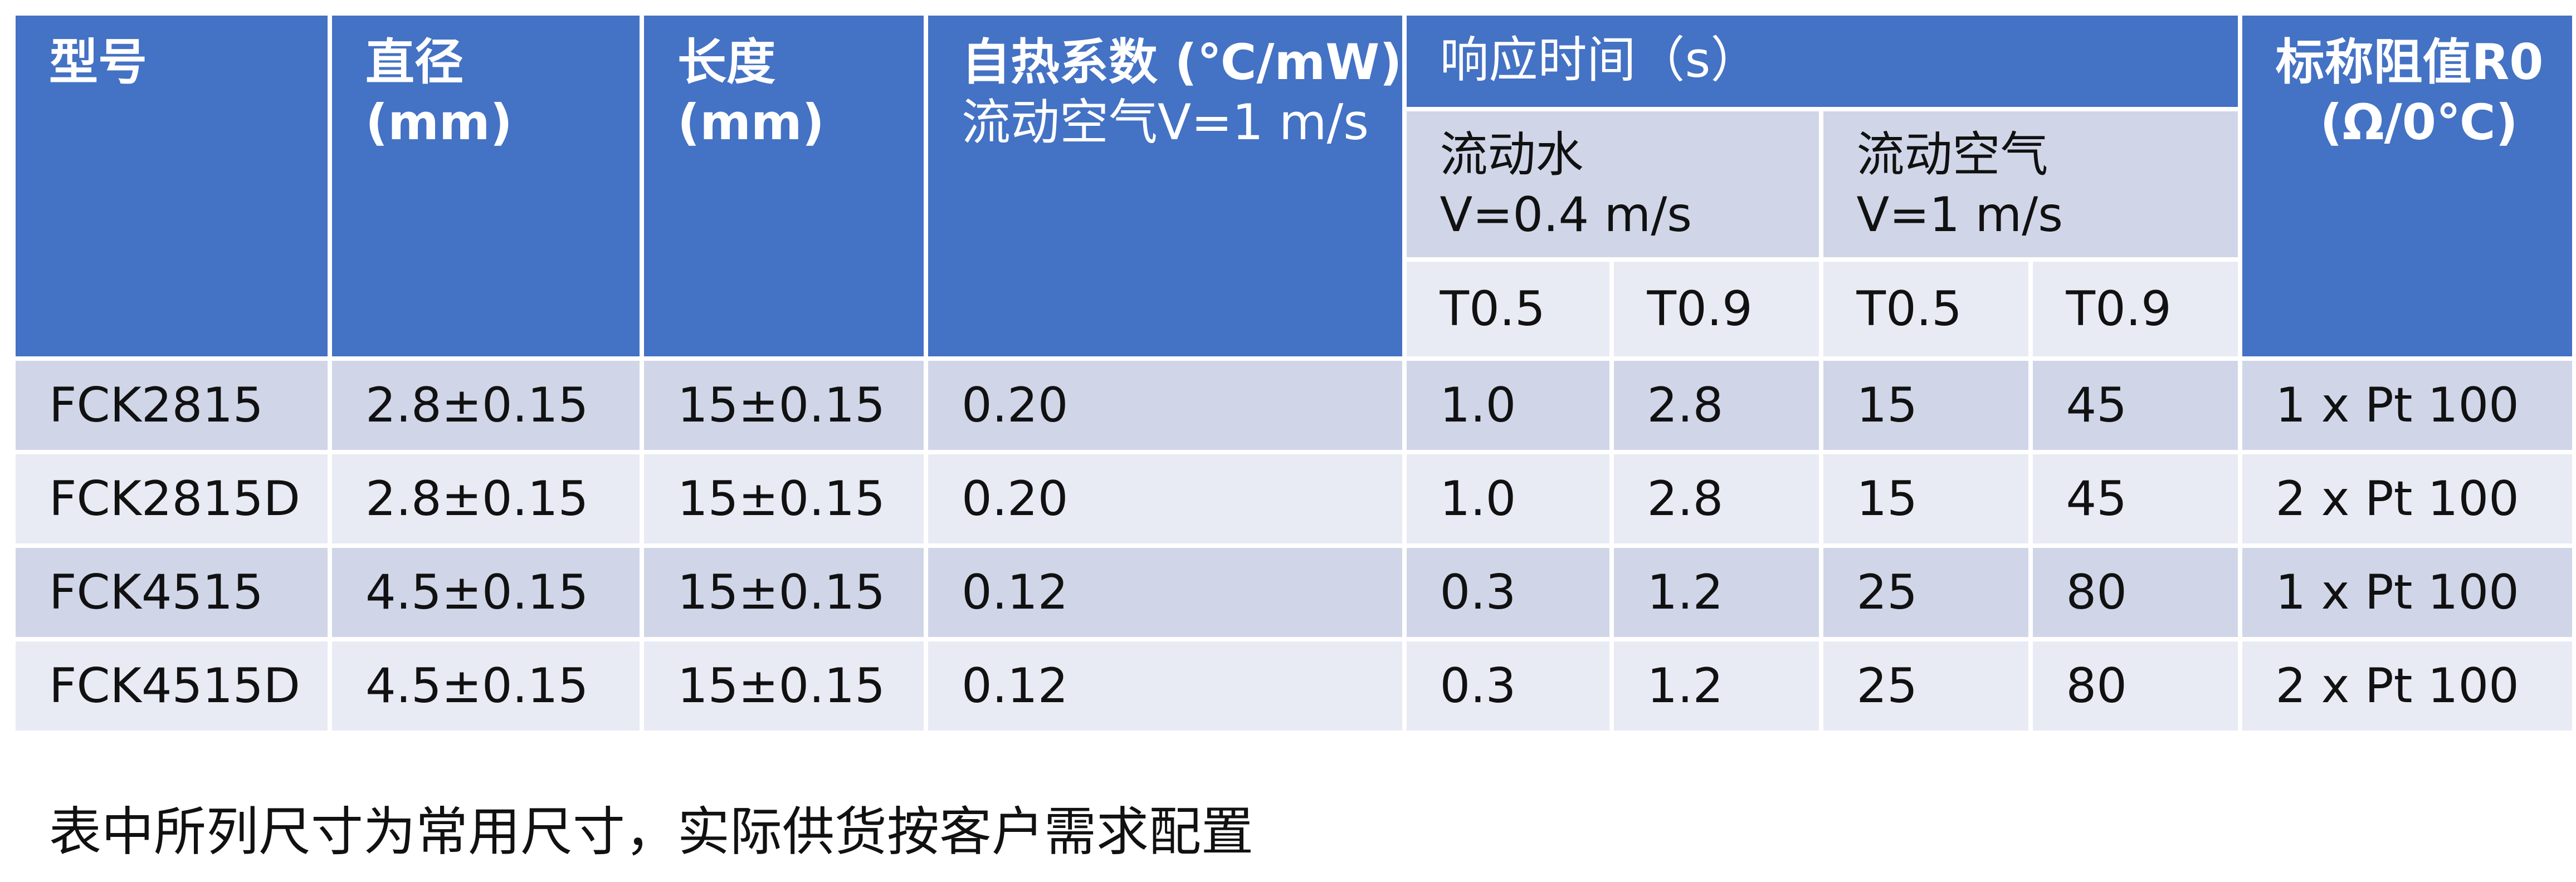 The image size is (2576, 882). What do you see at coordinates (172, 592) in the screenshot?
I see `cell-model: FCK4515` at bounding box center [172, 592].